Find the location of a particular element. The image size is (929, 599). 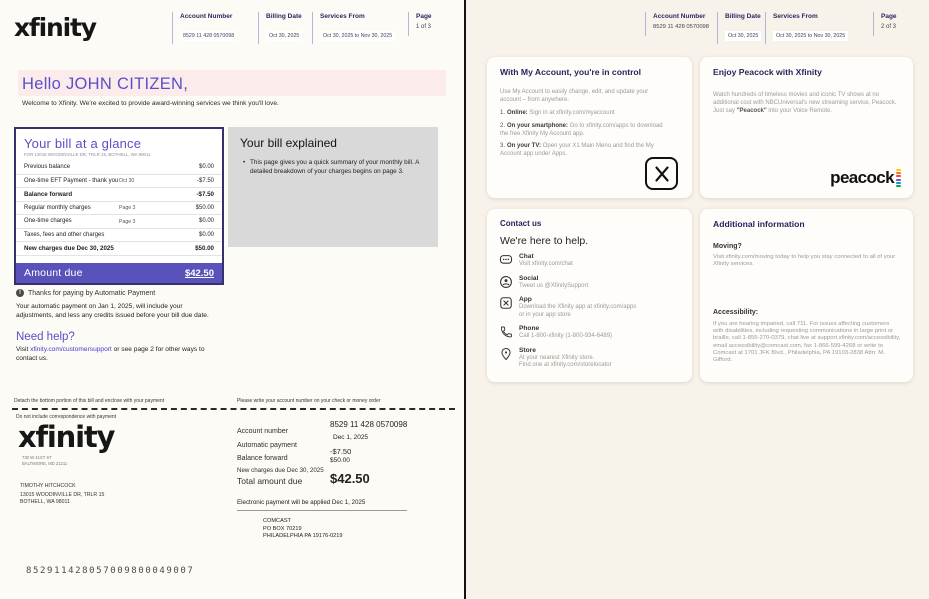

stub-value: 8529 11 428 0570098 is located at coordinates (369, 424).